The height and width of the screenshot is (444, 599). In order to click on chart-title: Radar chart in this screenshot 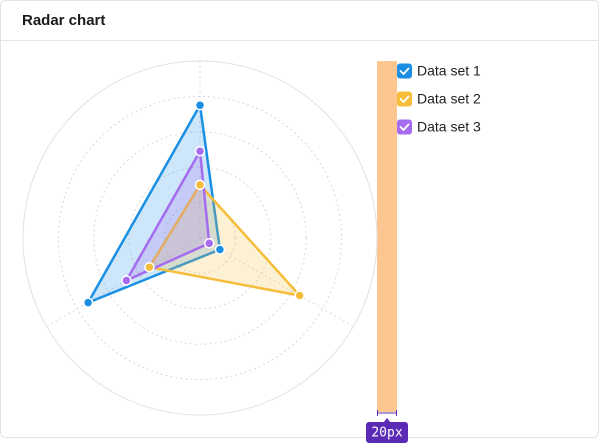, I will do `click(63, 20)`.